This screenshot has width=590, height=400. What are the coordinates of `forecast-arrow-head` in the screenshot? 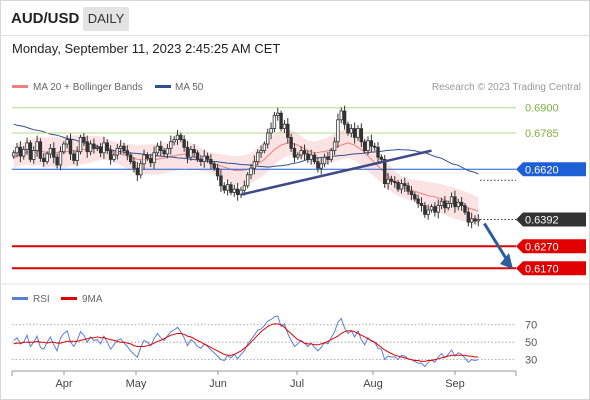 It's located at (506, 261).